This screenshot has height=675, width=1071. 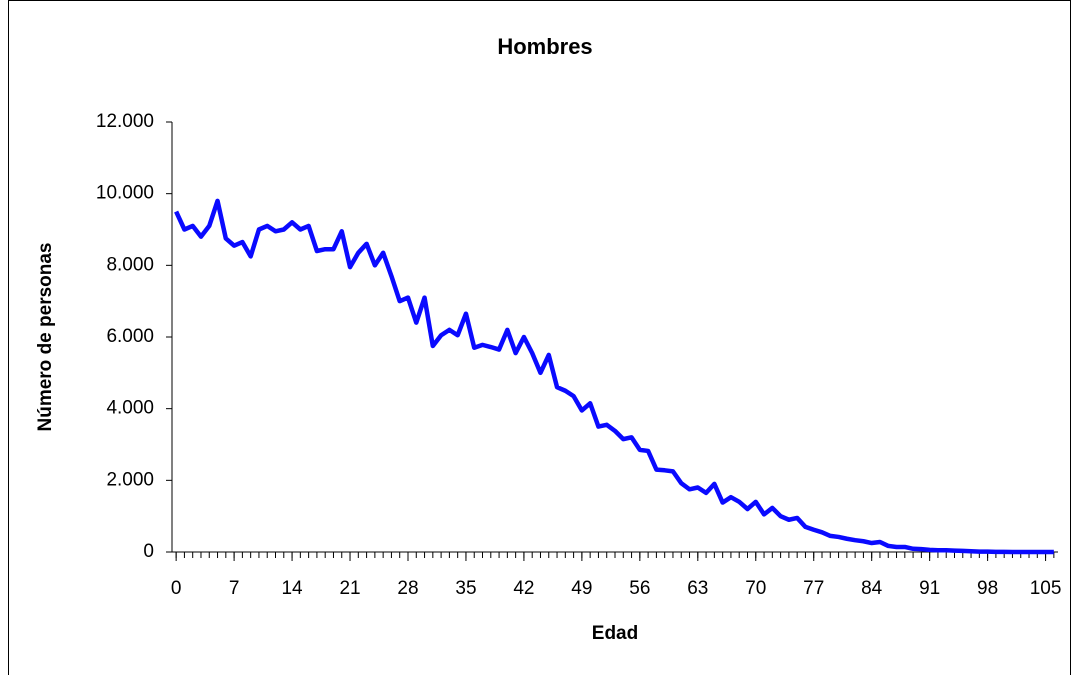 I want to click on x-tick-label: 42, so click(x=523, y=588).